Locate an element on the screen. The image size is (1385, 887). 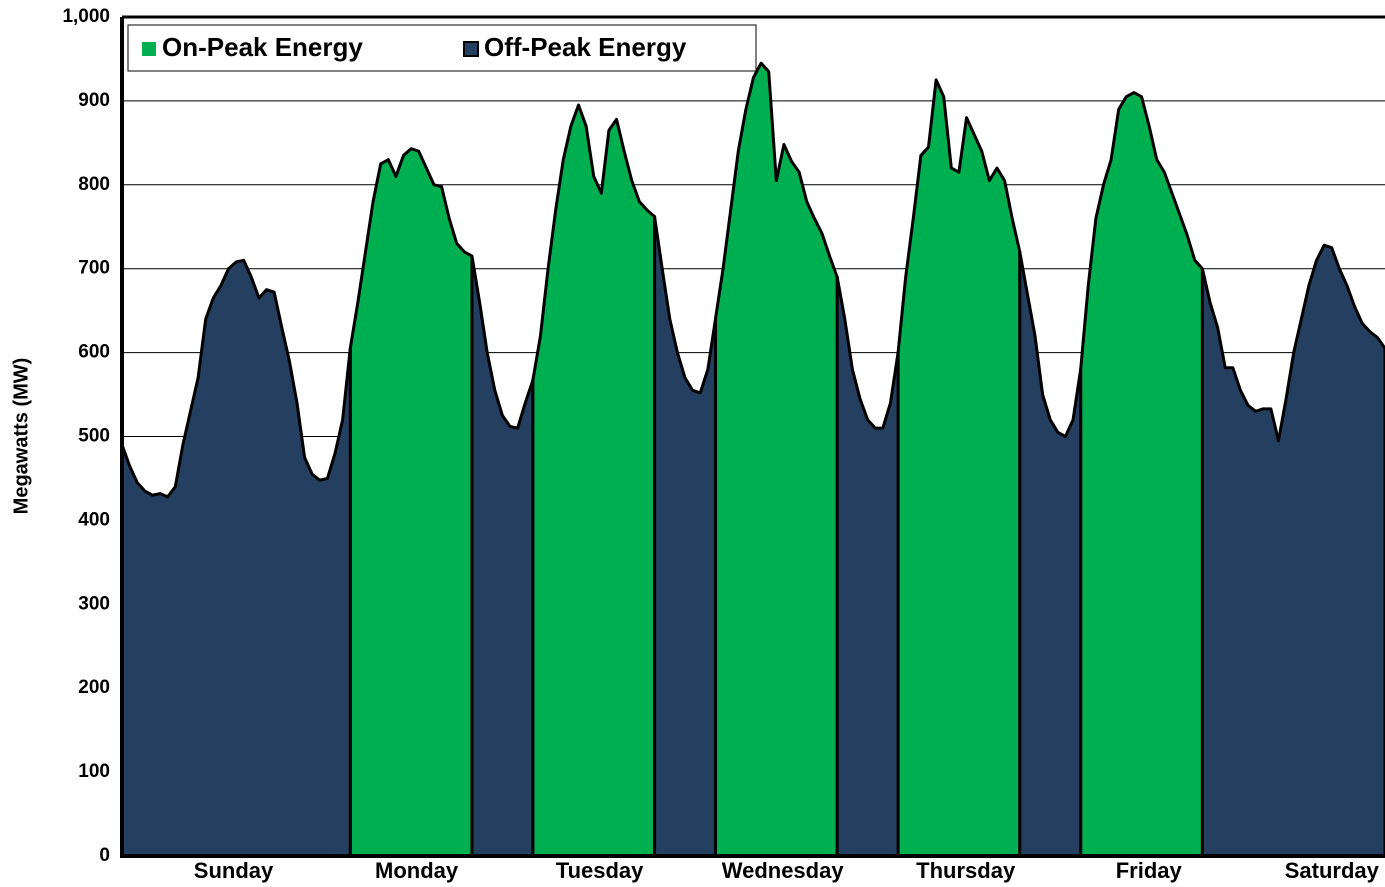
y-tick-label: 400 is located at coordinates (94, 519).